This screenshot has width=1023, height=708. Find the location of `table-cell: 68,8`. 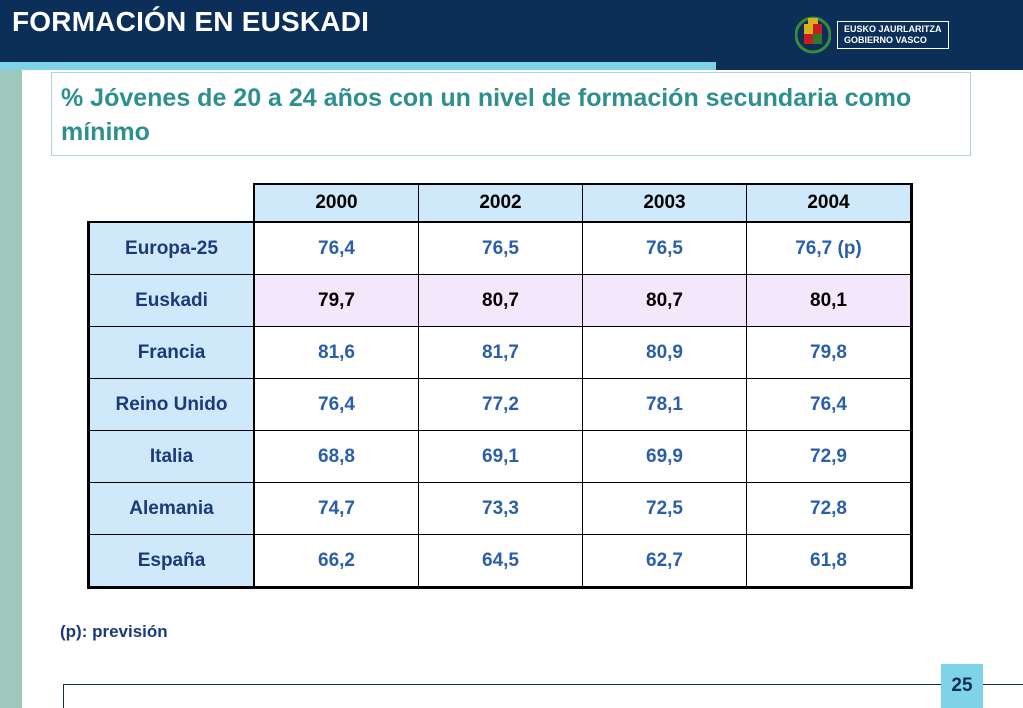

table-cell: 68,8 is located at coordinates (336, 456).